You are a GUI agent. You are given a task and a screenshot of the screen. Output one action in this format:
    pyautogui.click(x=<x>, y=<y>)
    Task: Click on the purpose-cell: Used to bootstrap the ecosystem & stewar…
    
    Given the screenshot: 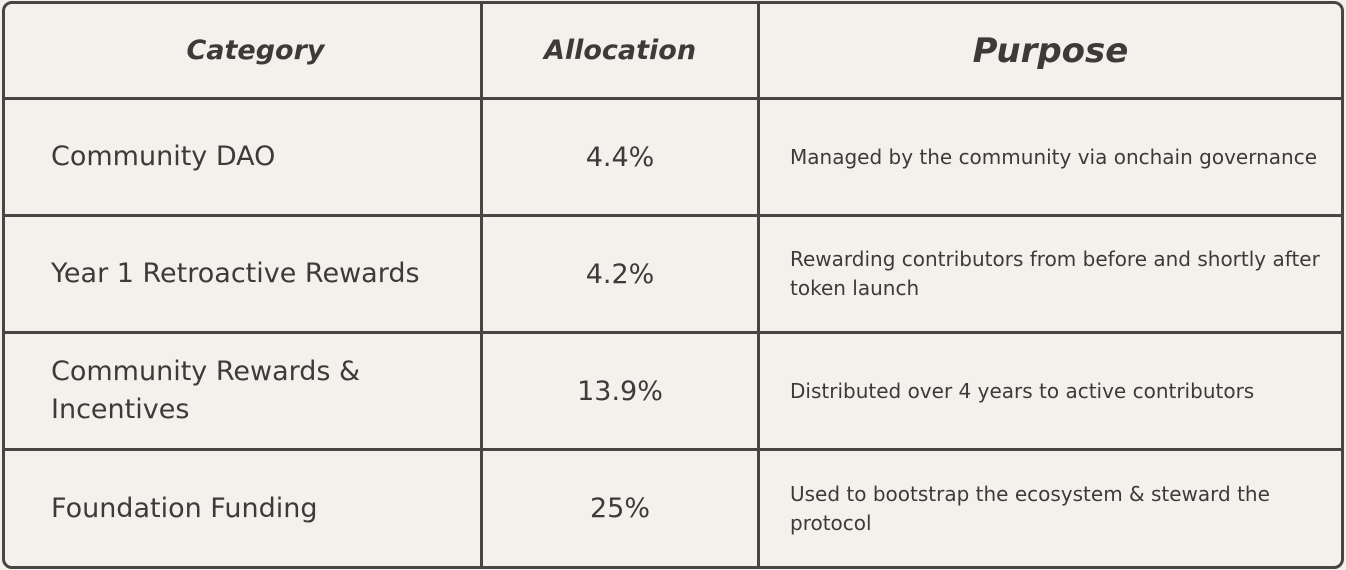 What is the action you would take?
    pyautogui.click(x=1030, y=508)
    